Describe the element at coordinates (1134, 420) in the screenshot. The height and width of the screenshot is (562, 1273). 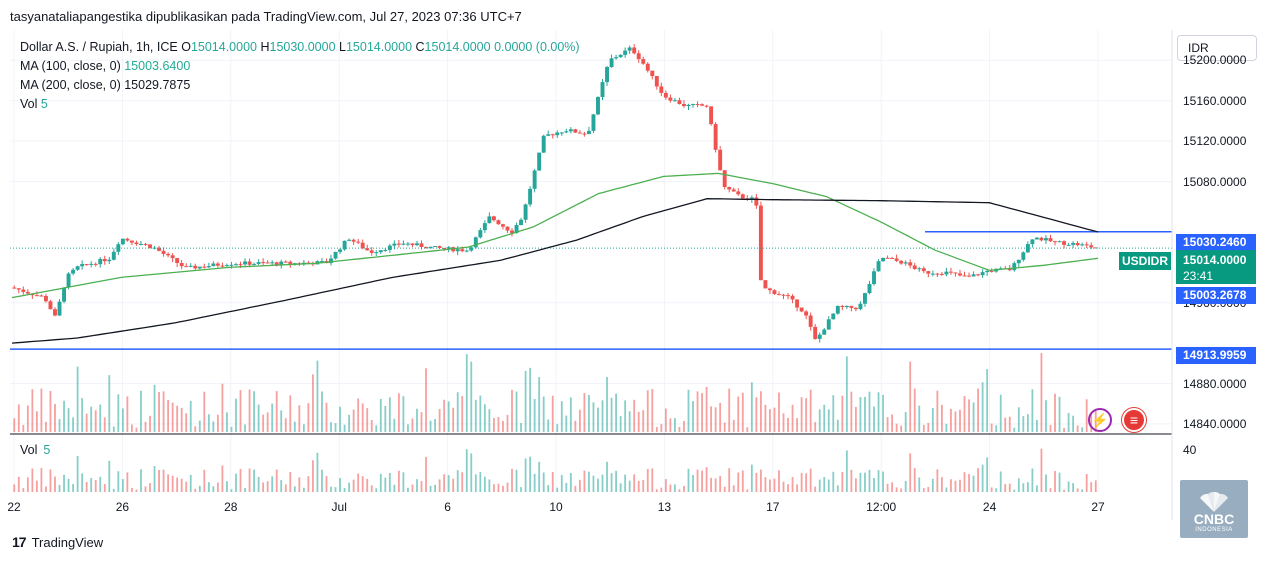
I see `us-flag-icon: ≡` at that location.